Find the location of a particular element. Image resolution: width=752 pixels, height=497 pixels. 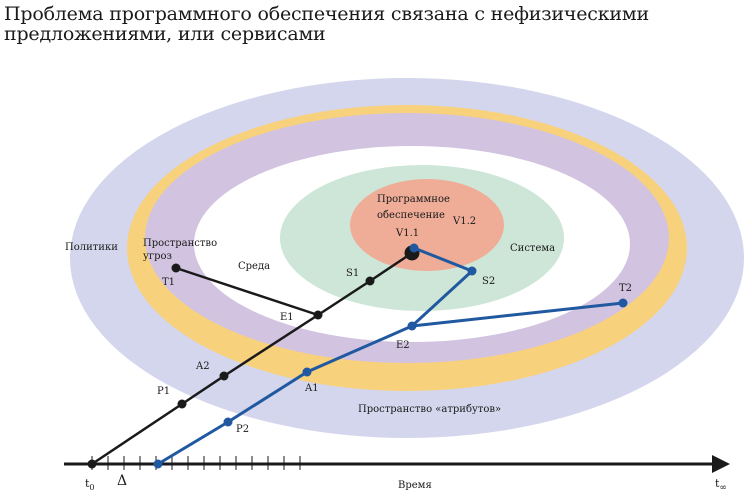

blue-point-s2 is located at coordinates (472, 271).